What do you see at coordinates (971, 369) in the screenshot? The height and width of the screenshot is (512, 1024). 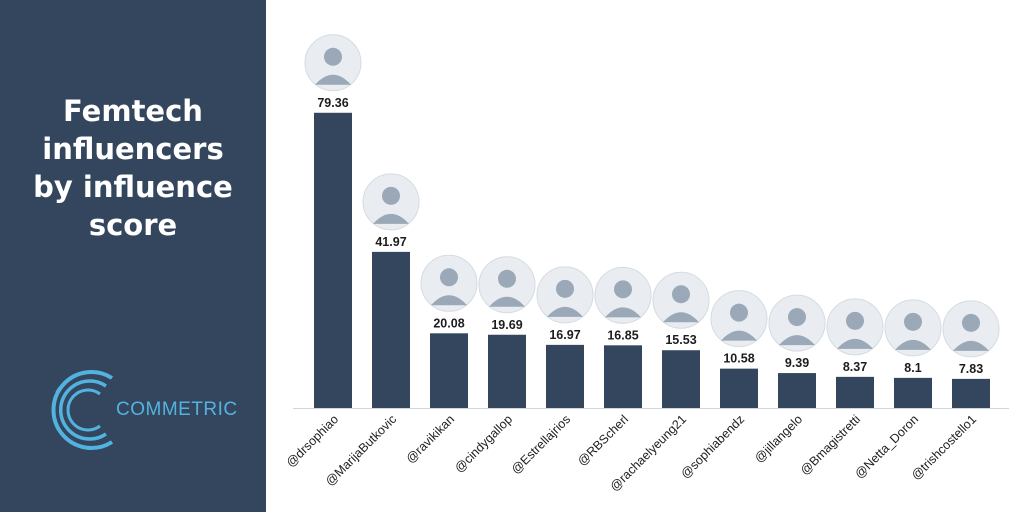 I see `data-label: 7.83` at bounding box center [971, 369].